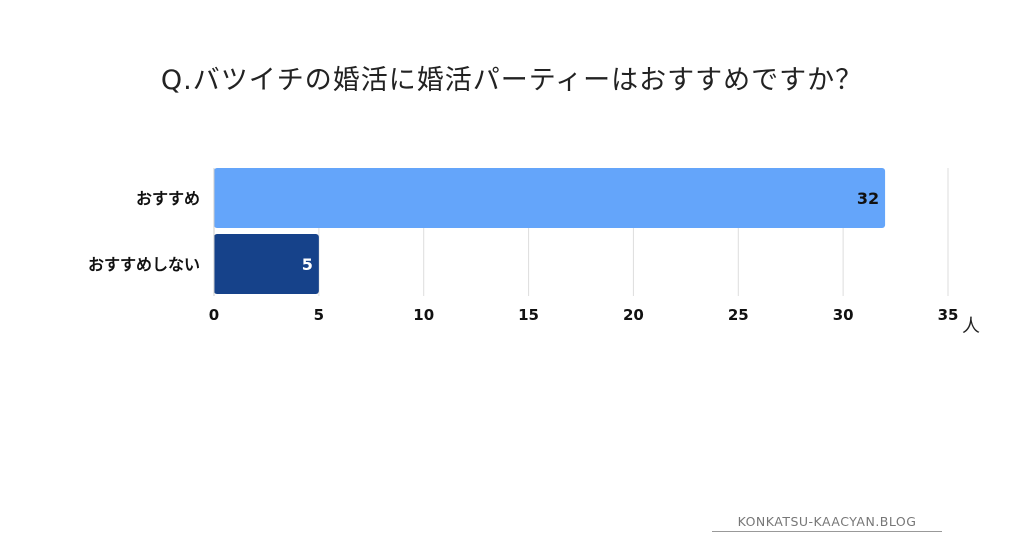  Describe the element at coordinates (738, 315) in the screenshot. I see `x-tick-label: 25` at that location.